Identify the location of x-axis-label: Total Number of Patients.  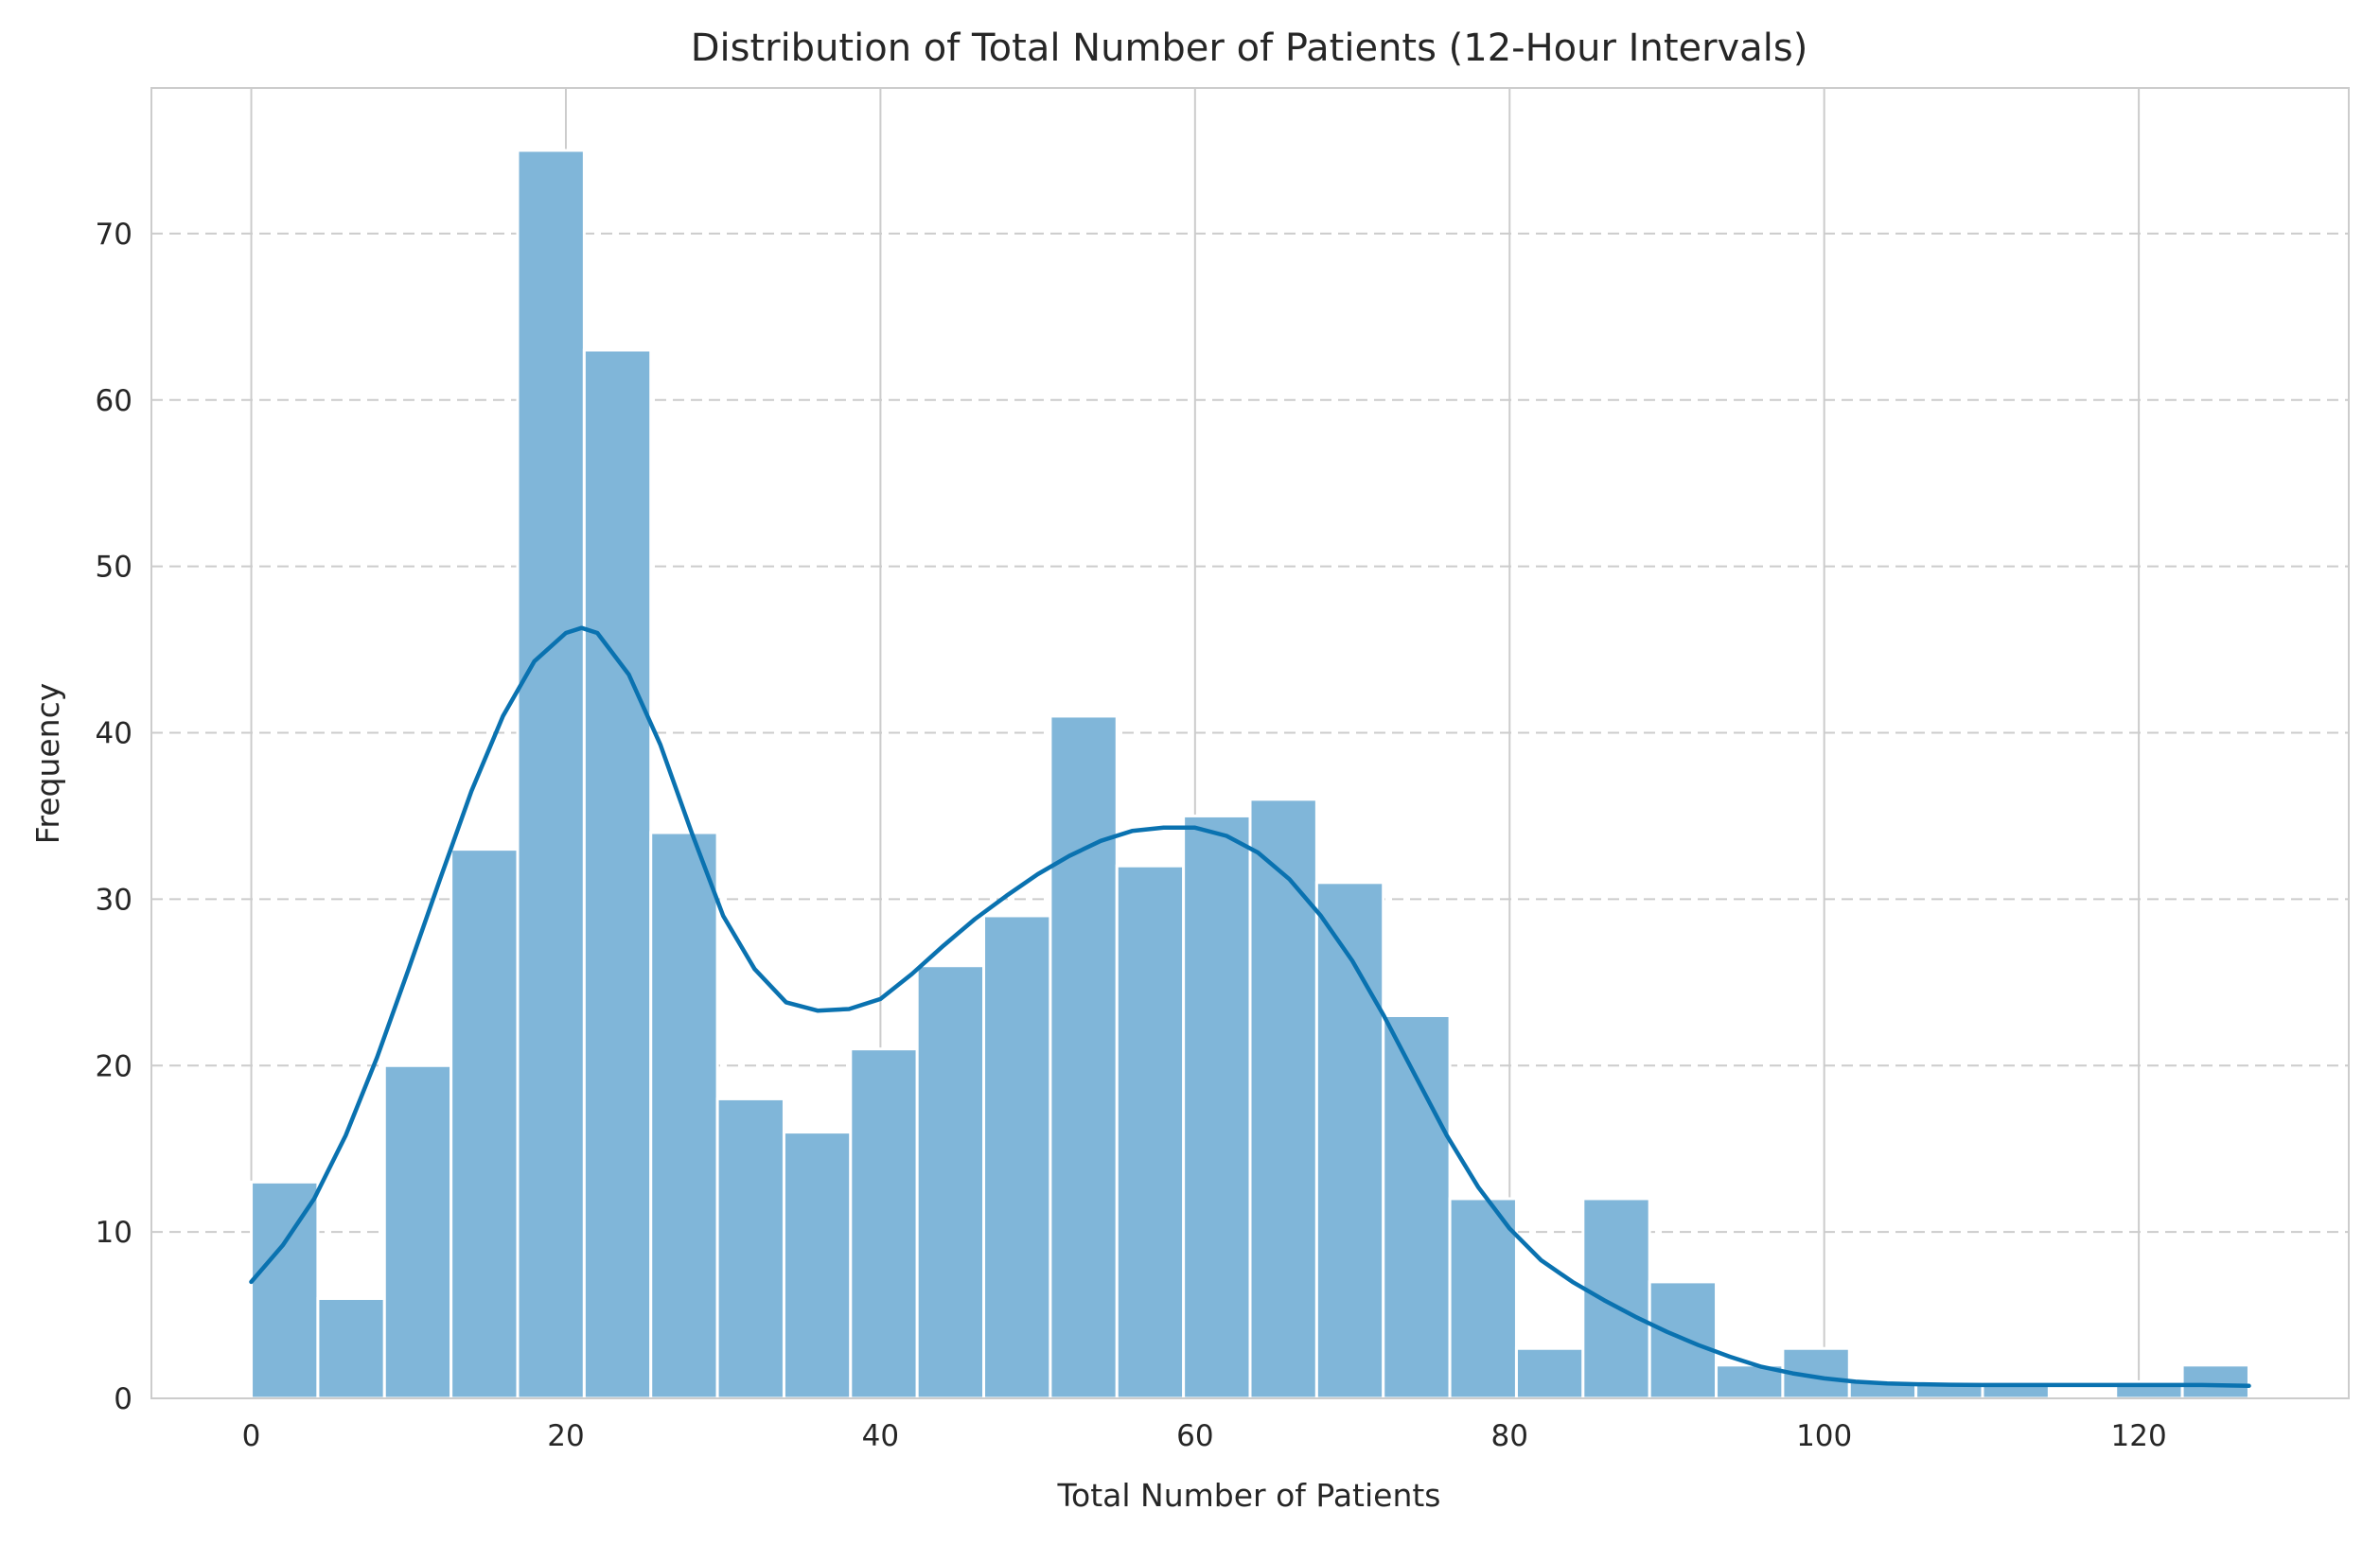
(1248, 1495).